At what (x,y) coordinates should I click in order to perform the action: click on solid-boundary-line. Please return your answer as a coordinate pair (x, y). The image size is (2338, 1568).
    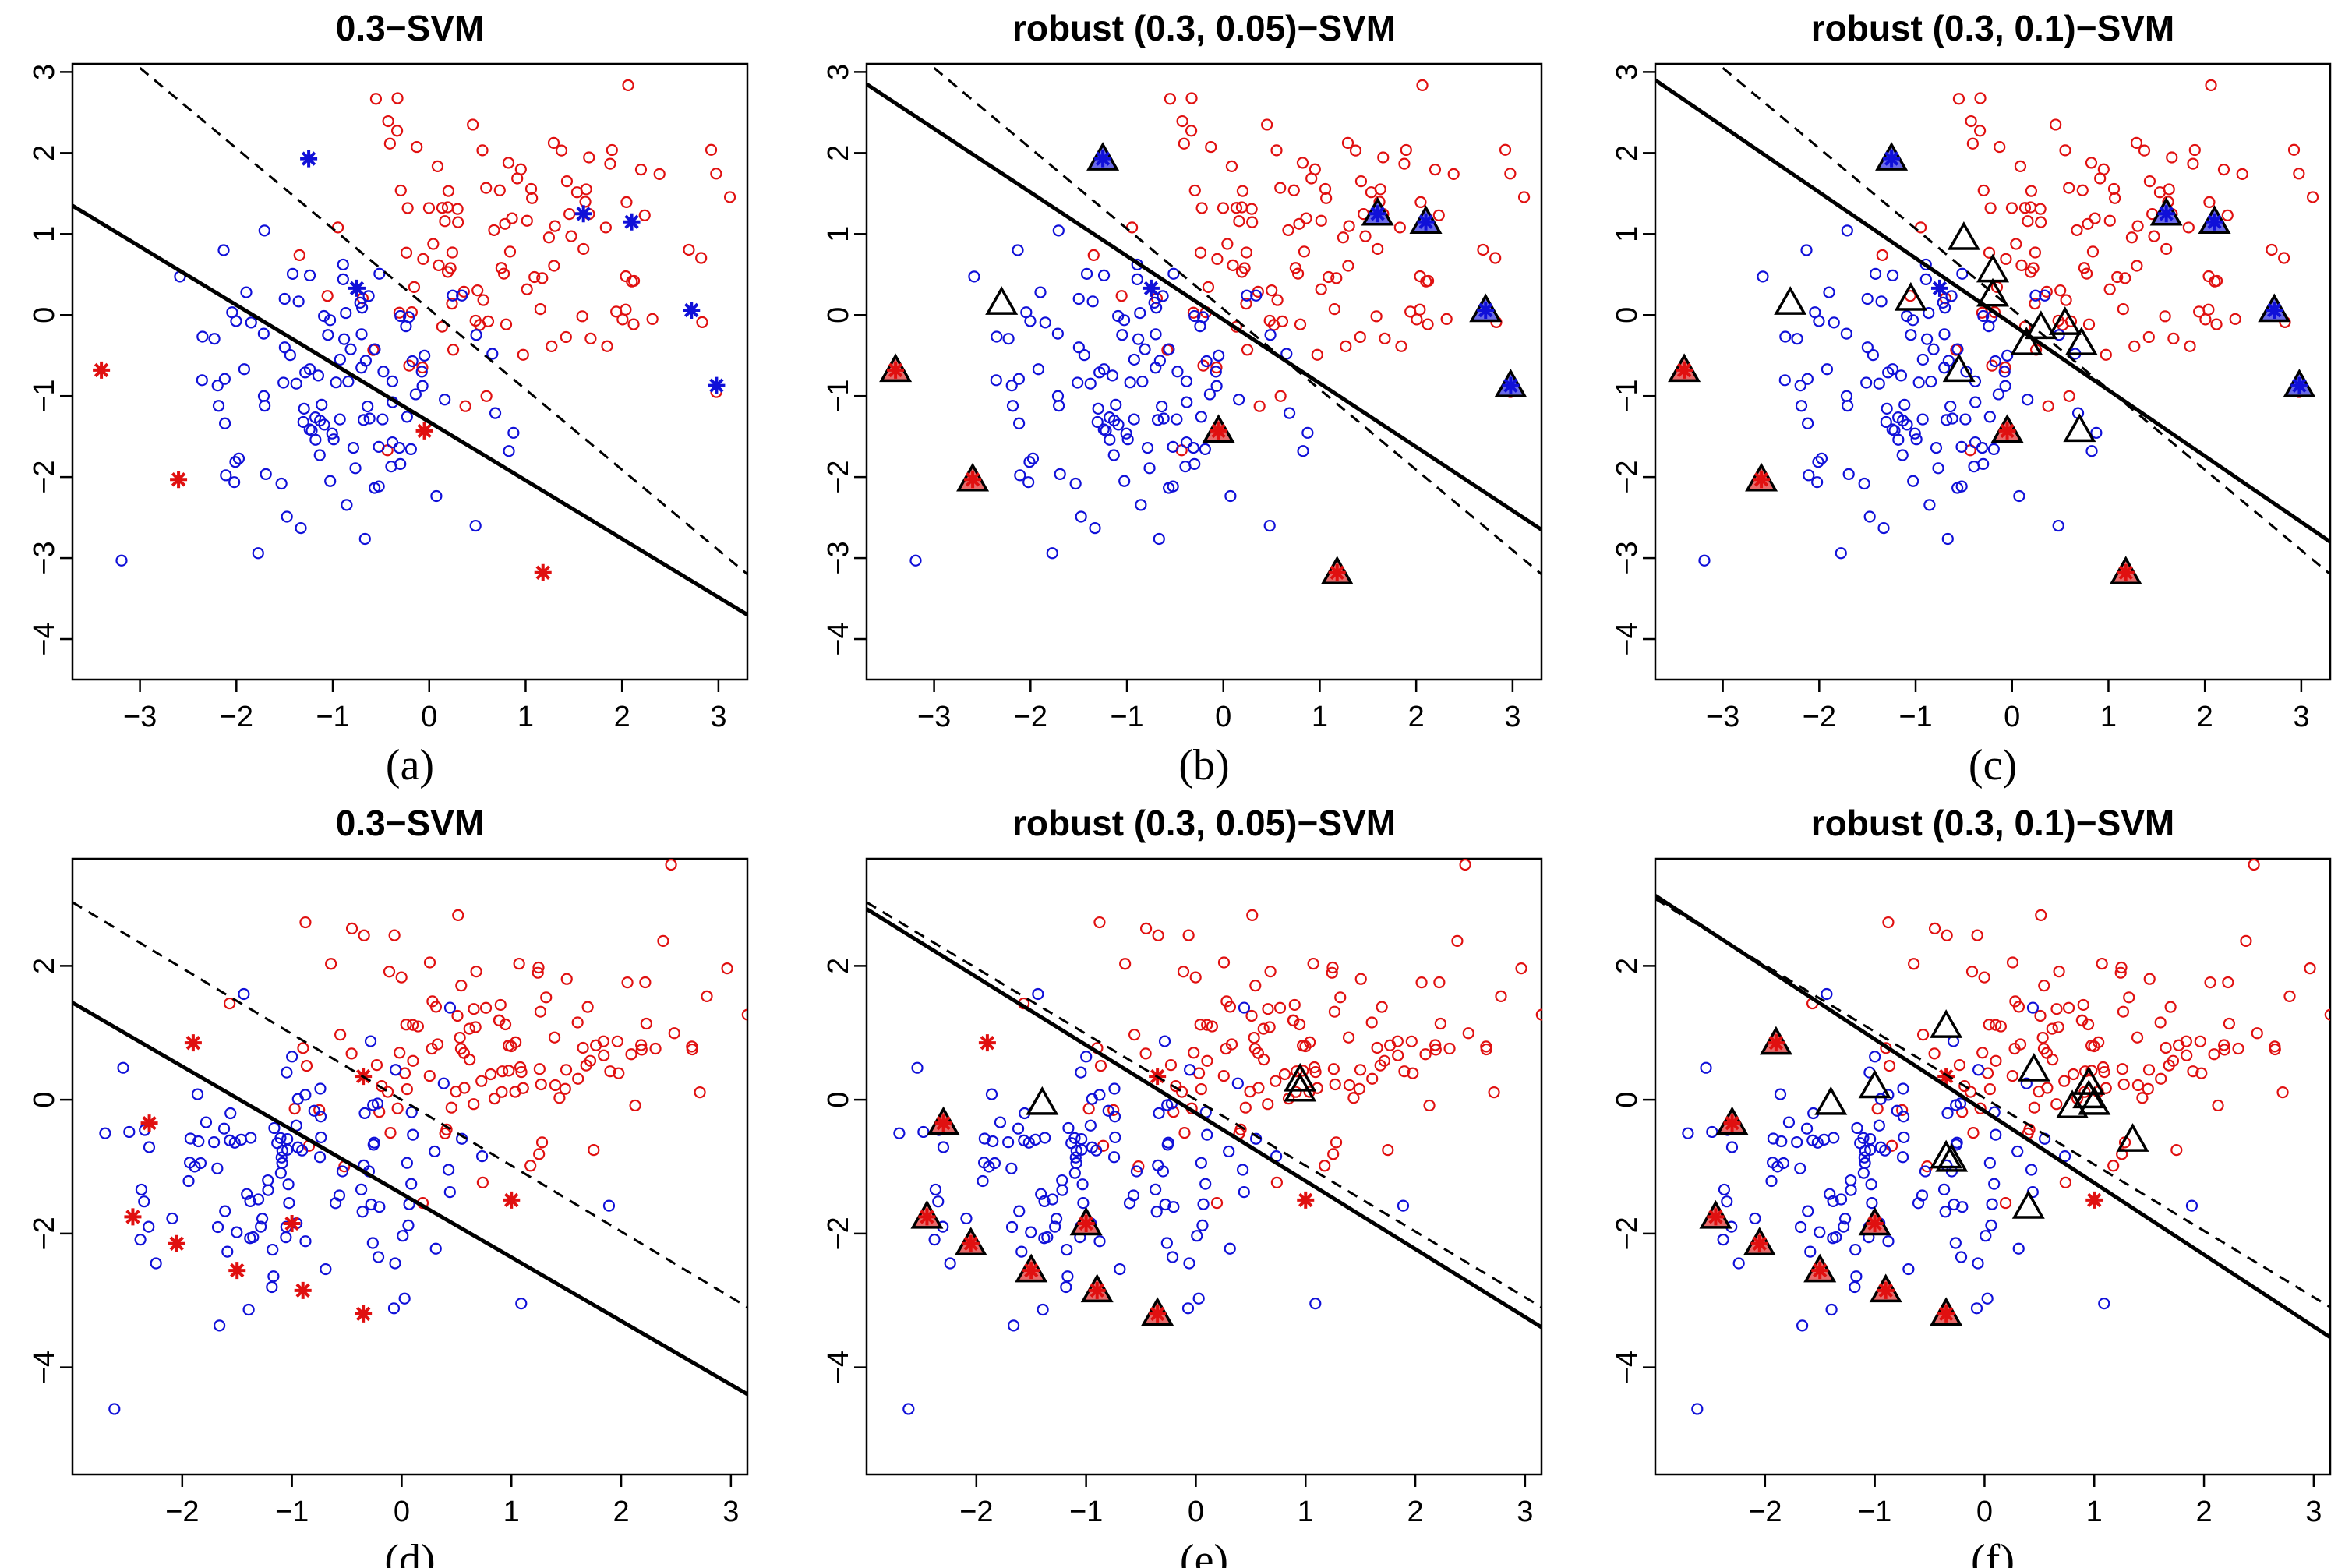
    Looking at the image, I should click on (410, 409).